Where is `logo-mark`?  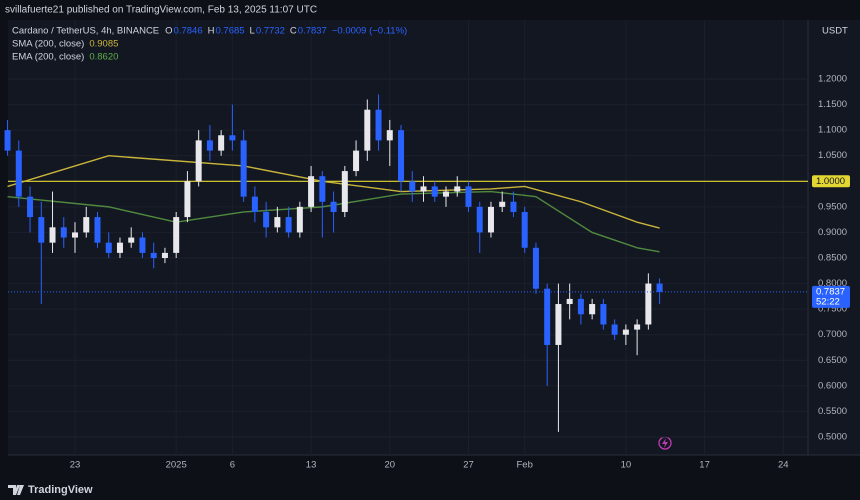
logo-mark is located at coordinates (16, 490).